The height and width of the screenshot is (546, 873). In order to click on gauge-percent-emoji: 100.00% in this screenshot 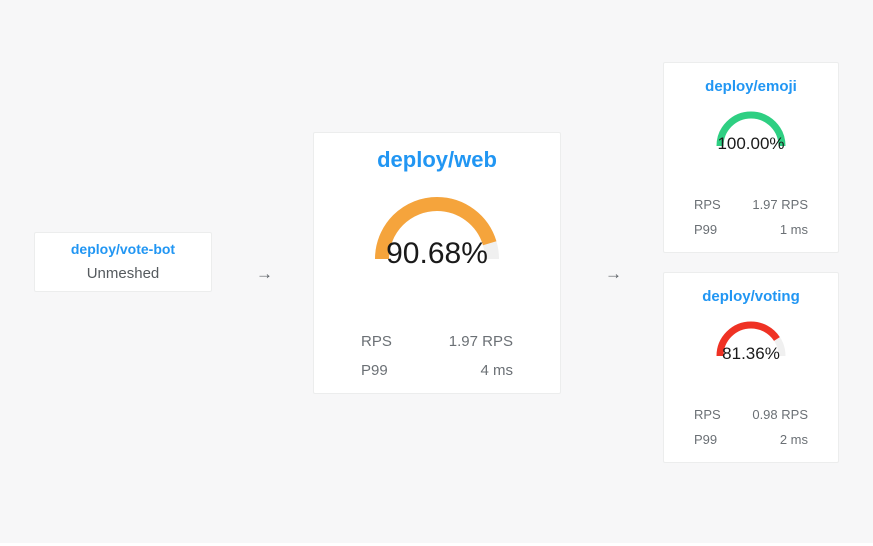, I will do `click(751, 143)`.